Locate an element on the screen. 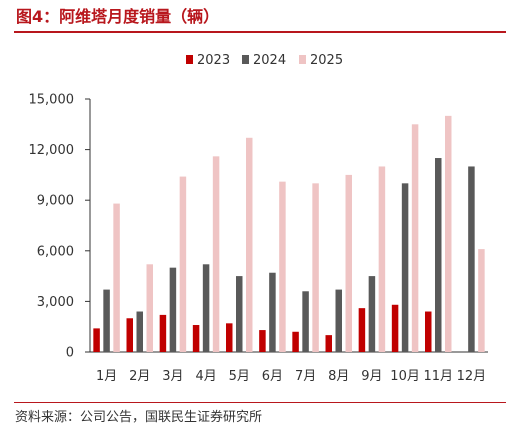 The height and width of the screenshot is (435, 521). x-tick-label: 3月 is located at coordinates (172, 376).